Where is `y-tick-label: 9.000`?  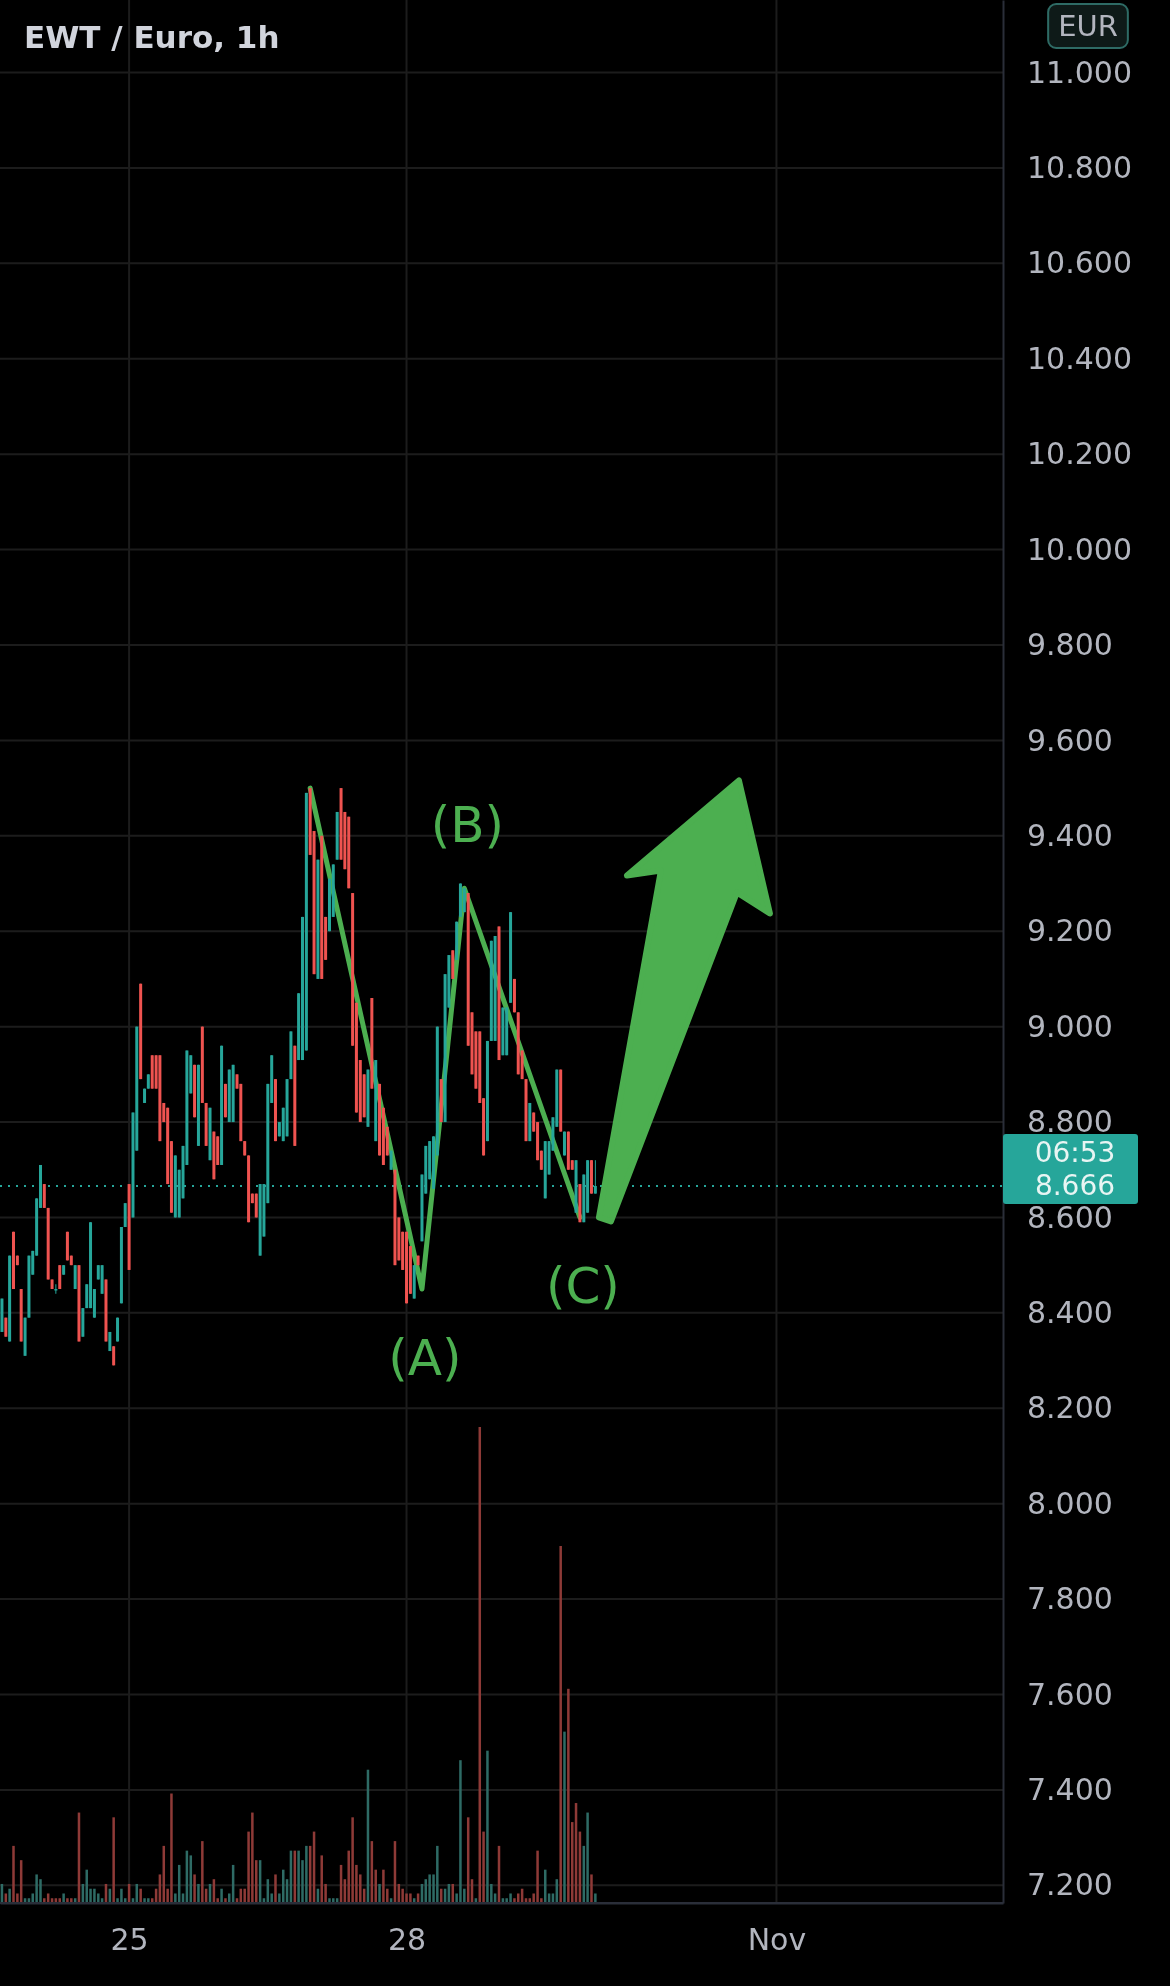 y-tick-label: 9.000 is located at coordinates (1070, 1026).